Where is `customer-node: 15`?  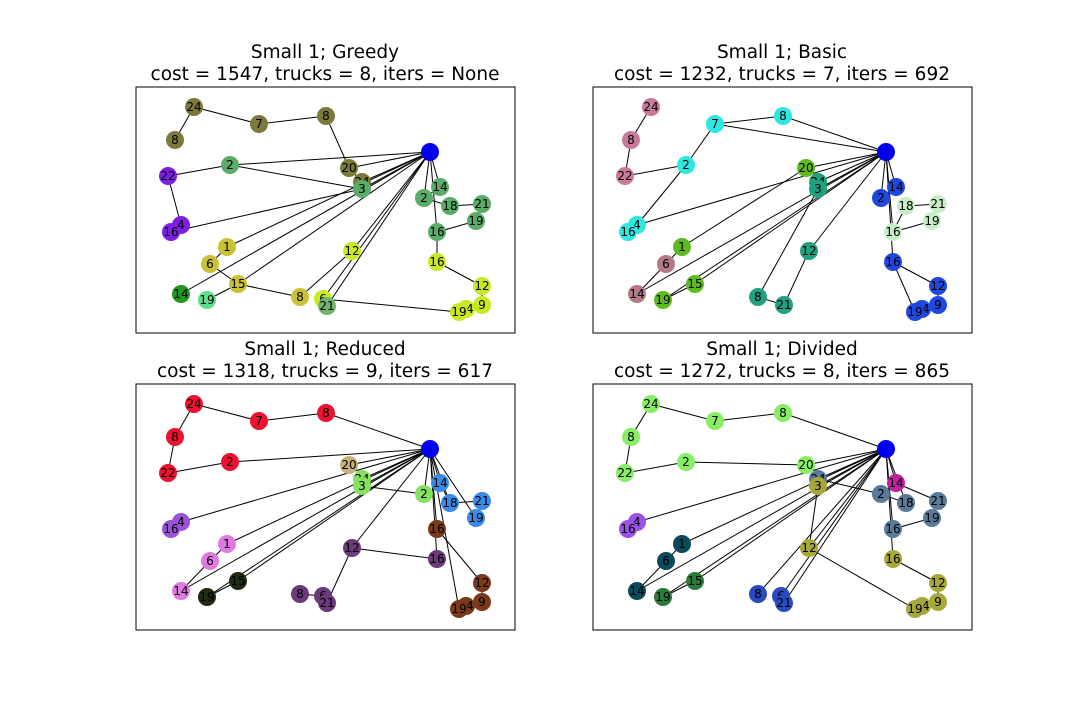 customer-node: 15 is located at coordinates (695, 581).